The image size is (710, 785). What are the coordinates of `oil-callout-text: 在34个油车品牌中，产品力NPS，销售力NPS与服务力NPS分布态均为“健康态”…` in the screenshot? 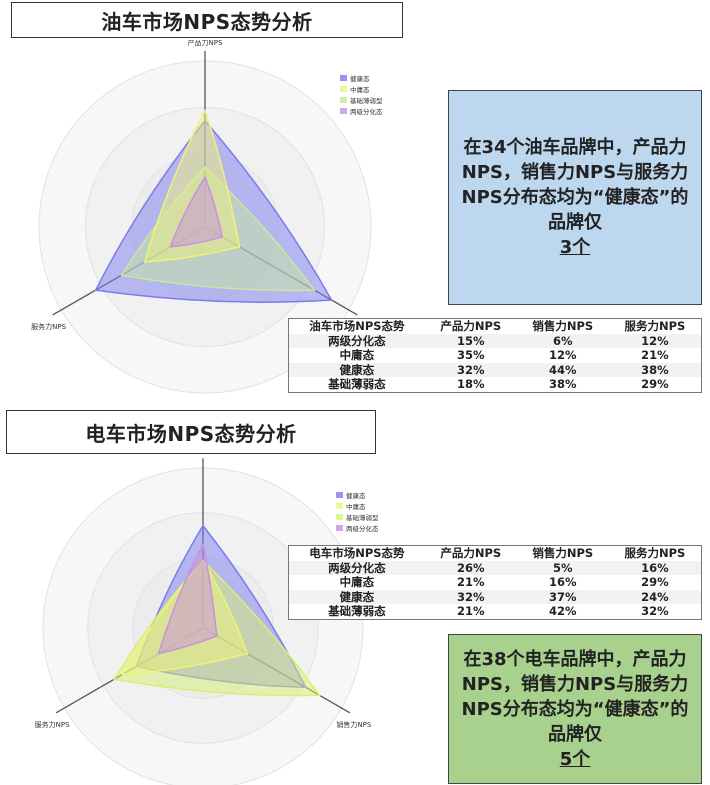 It's located at (575, 185).